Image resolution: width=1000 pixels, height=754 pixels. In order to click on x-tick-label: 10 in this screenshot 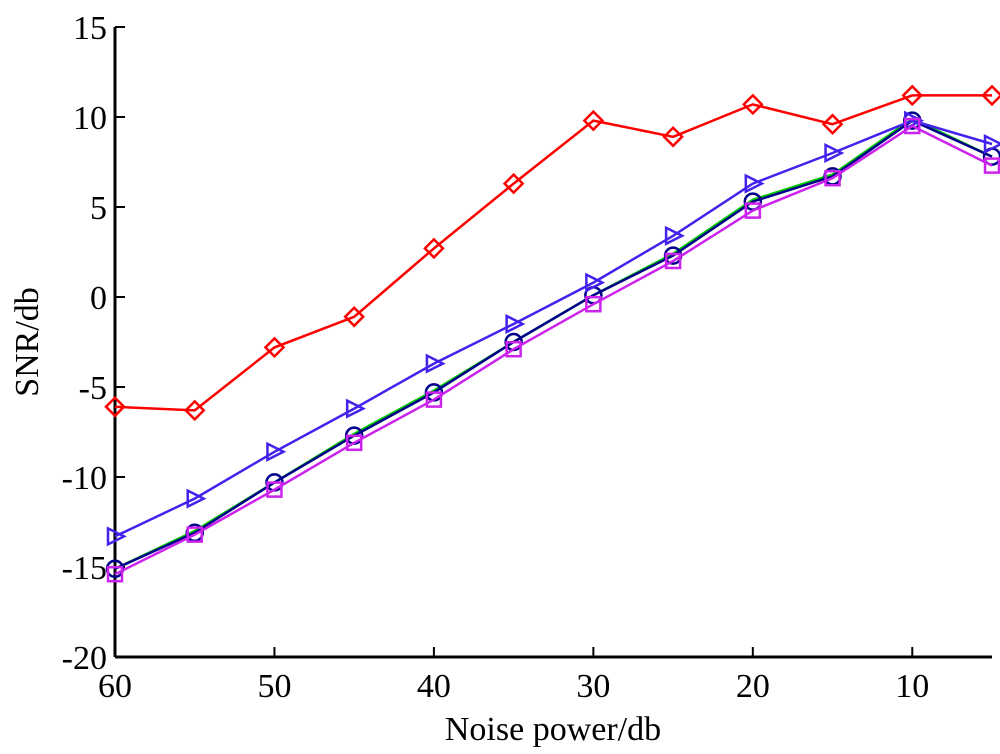, I will do `click(912, 686)`.